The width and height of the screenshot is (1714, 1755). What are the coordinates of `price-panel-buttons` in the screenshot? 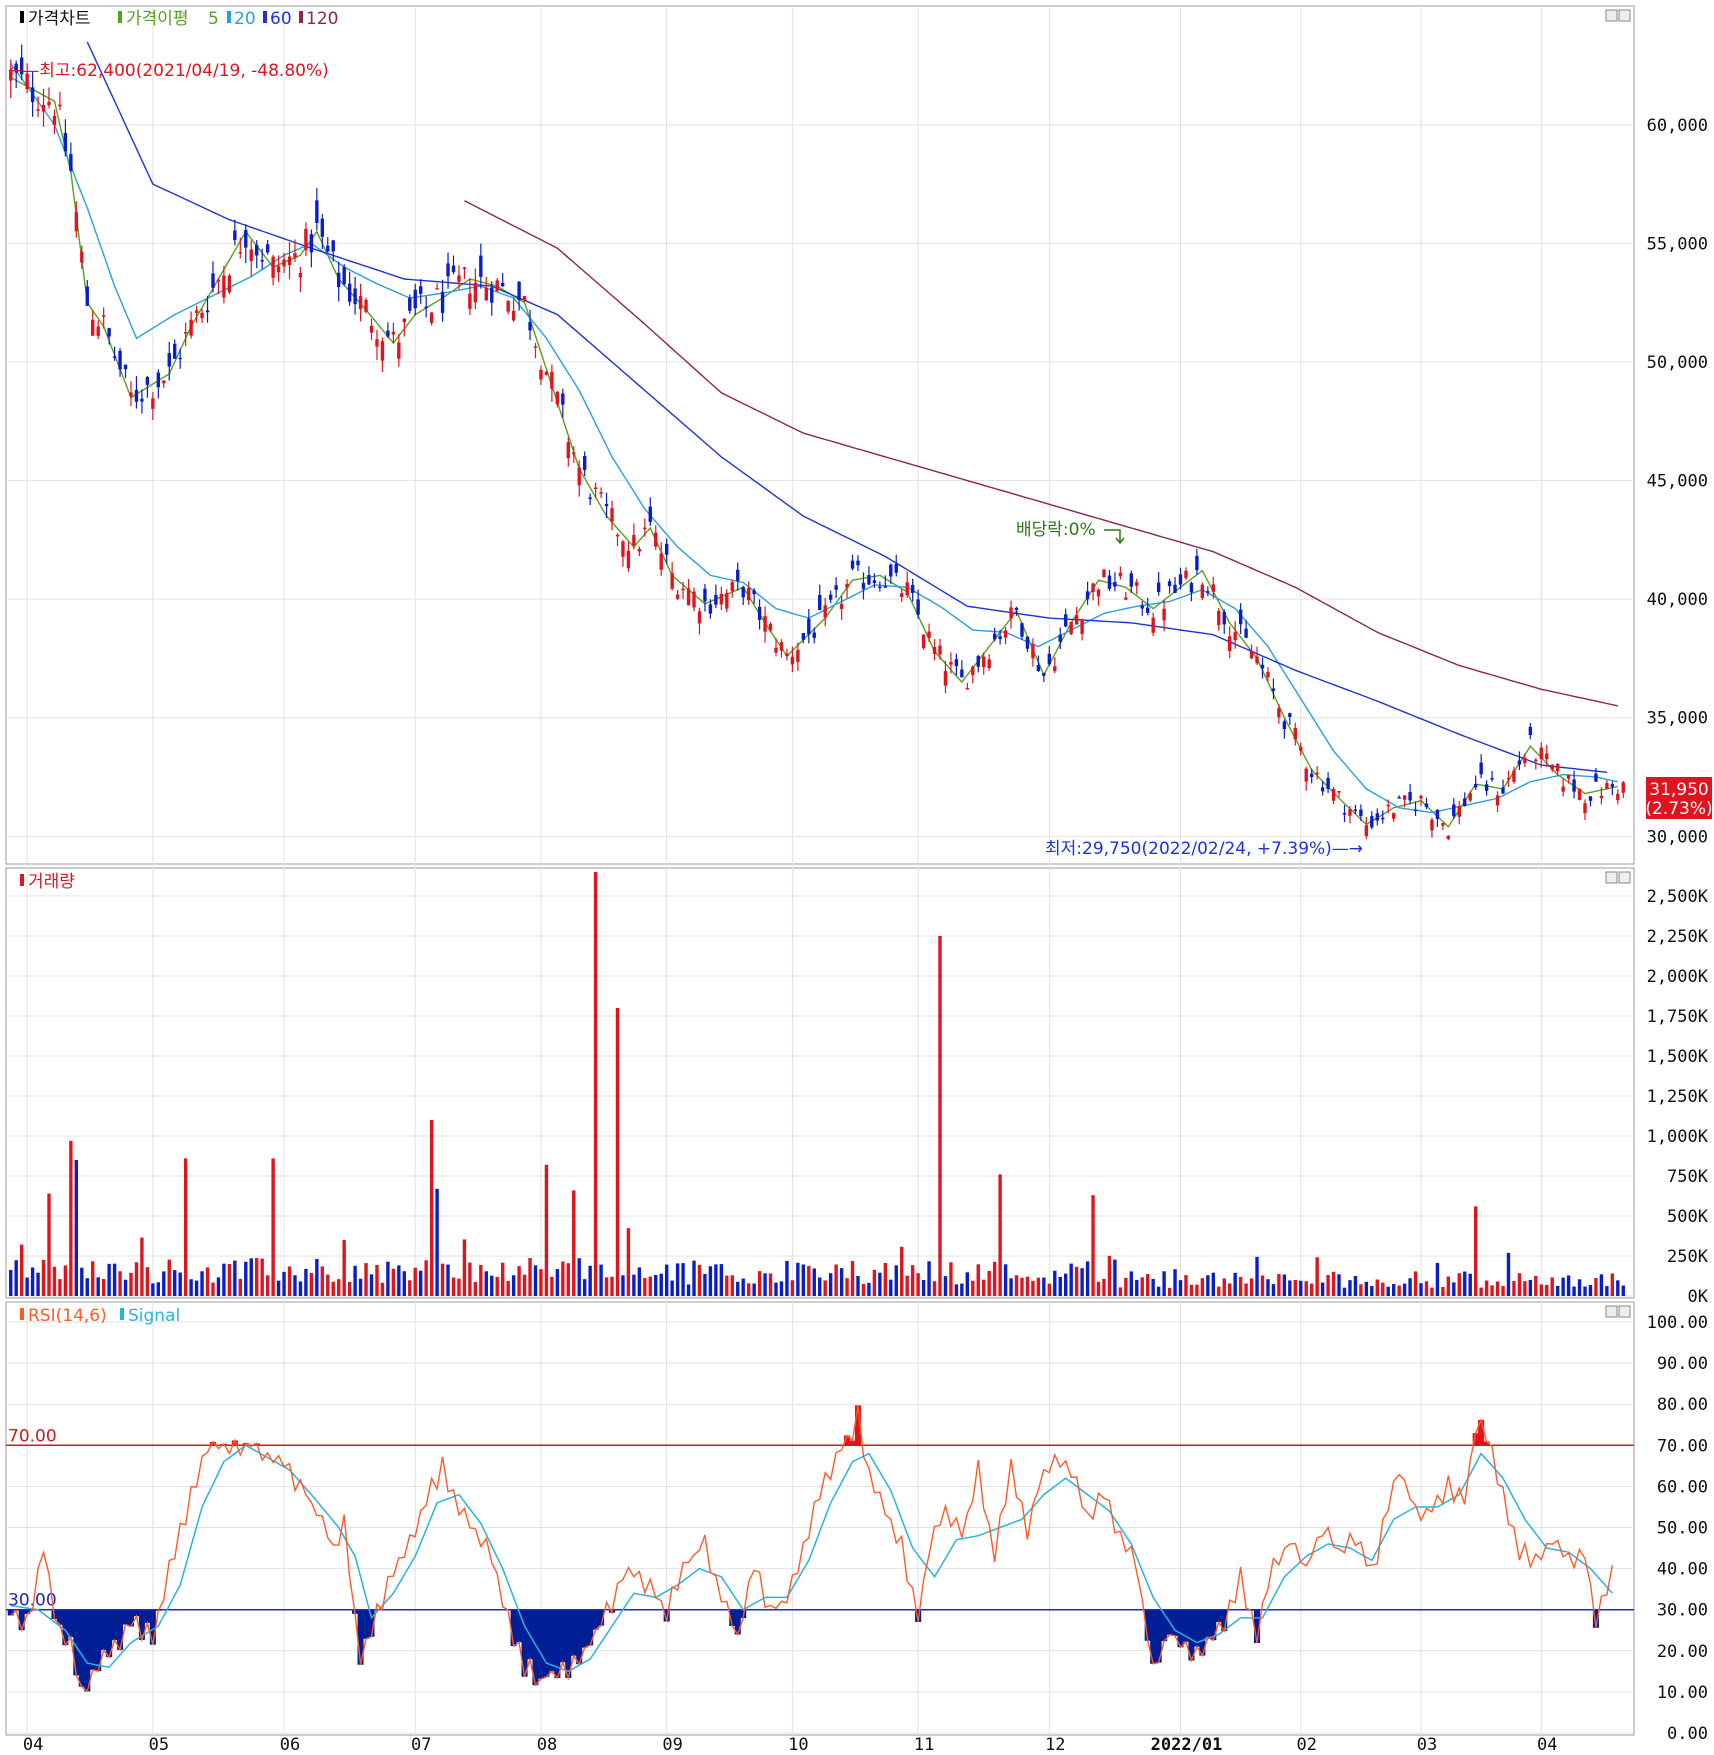 It's located at (1618, 15).